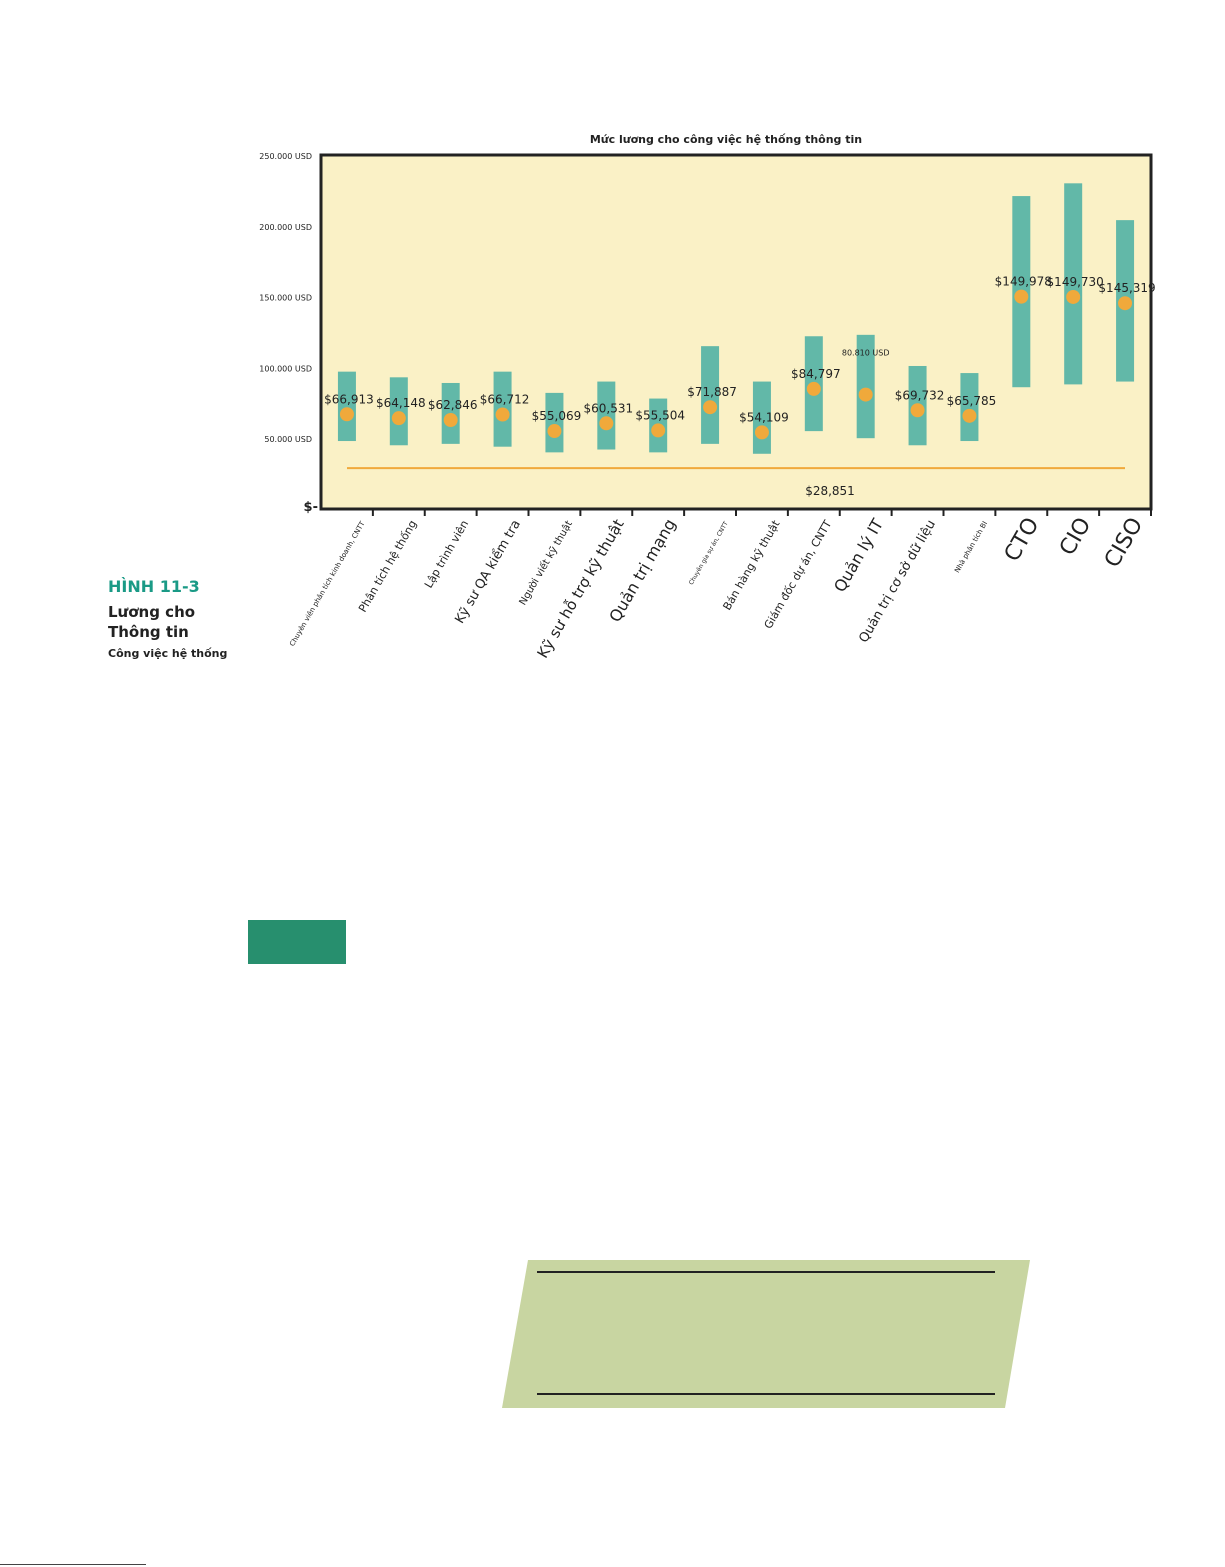 This screenshot has width=1225, height=1567. I want to click on y-tick-label: 200.000 USD, so click(285, 227).